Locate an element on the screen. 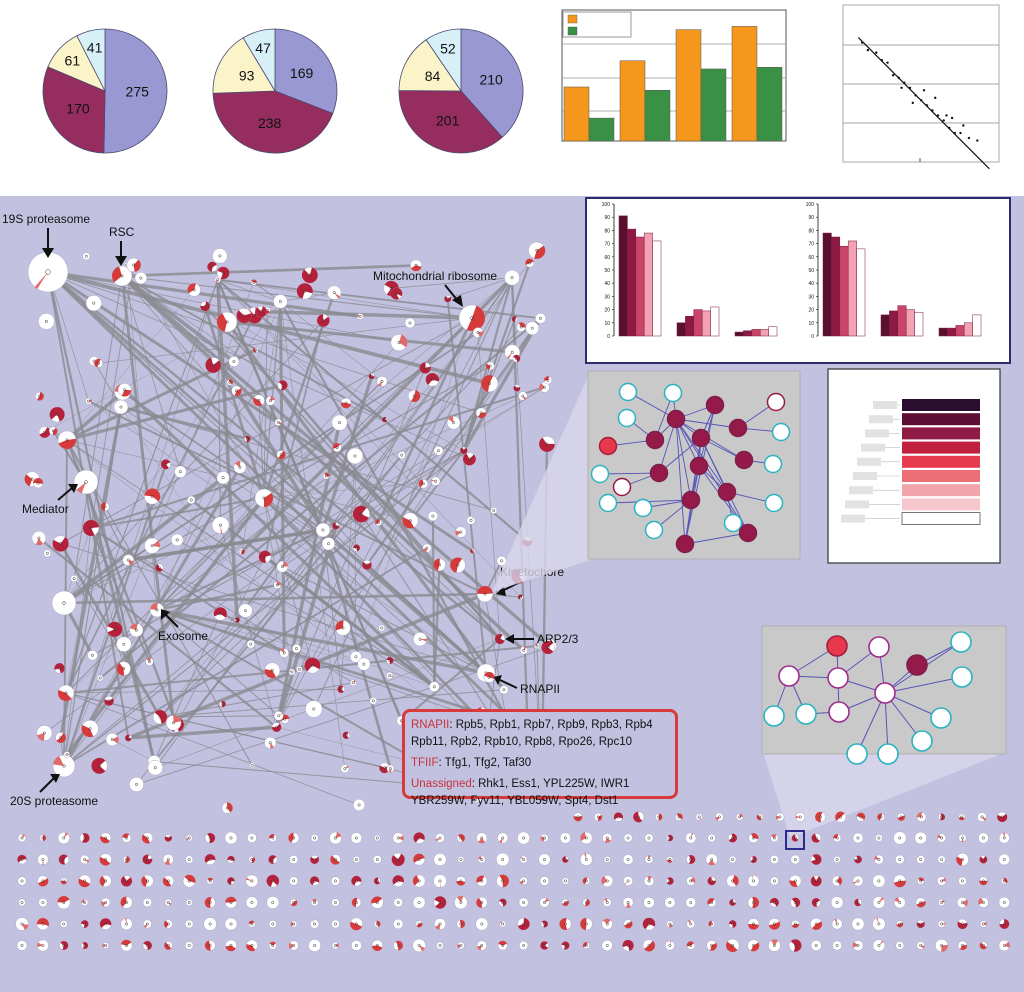 The image size is (1024, 992). y-tick-label: 50 is located at coordinates (607, 271).